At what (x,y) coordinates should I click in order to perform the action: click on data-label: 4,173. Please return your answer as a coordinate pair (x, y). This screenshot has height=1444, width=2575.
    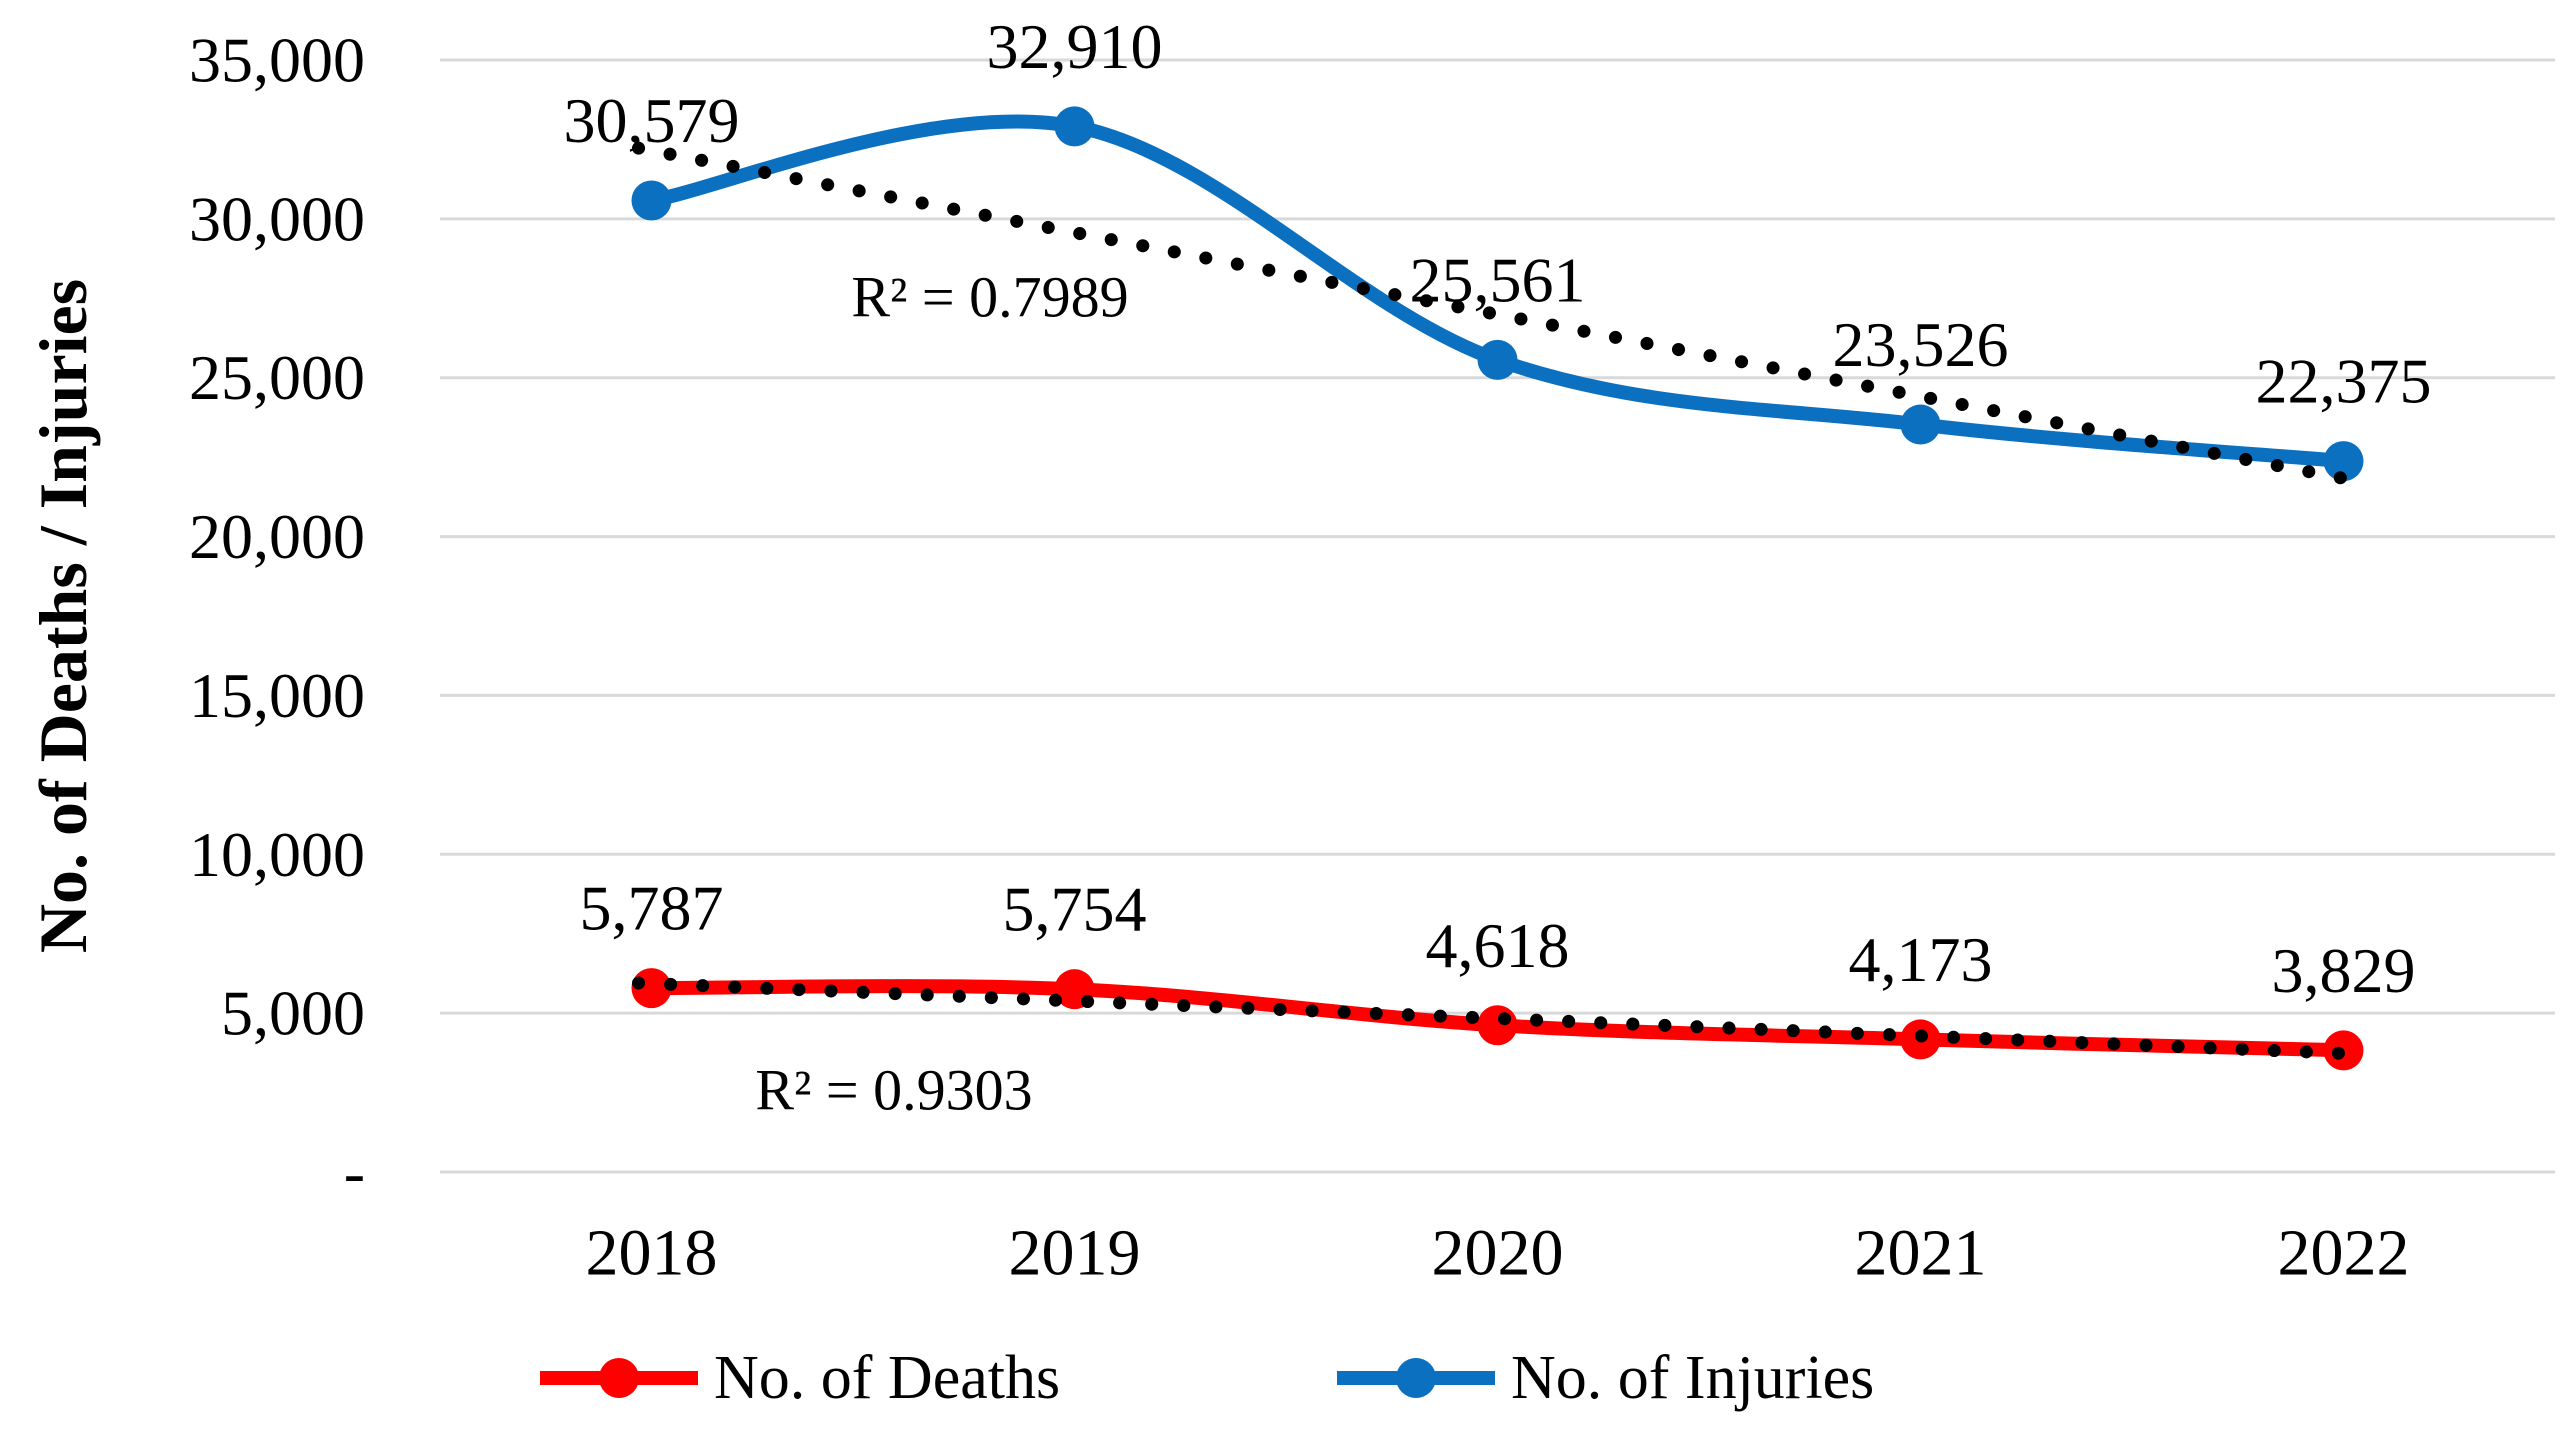
    Looking at the image, I should click on (1921, 959).